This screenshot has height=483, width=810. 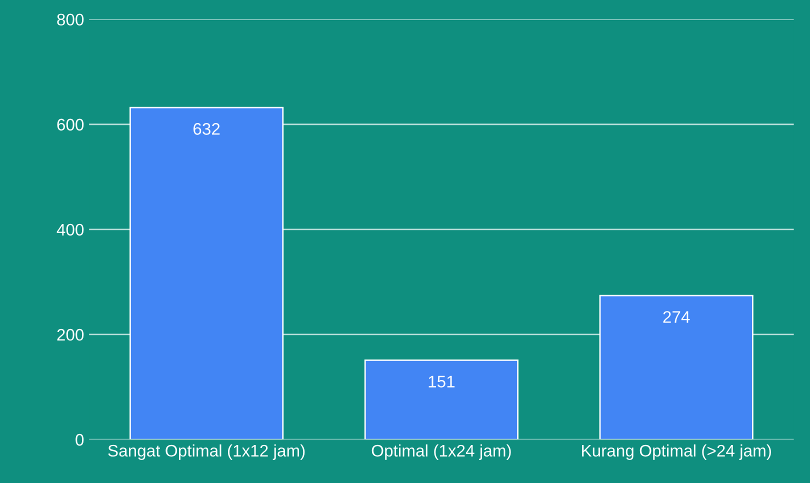 What do you see at coordinates (206, 129) in the screenshot?
I see `data-label: 632` at bounding box center [206, 129].